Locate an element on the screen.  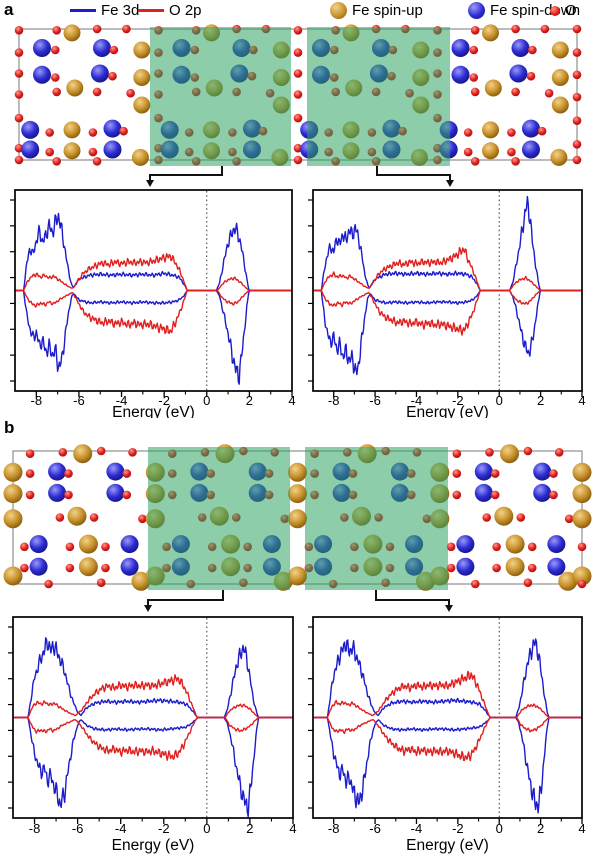
legend-item-fe-spin-up: Fe spin-up is located at coordinates (376, 10).